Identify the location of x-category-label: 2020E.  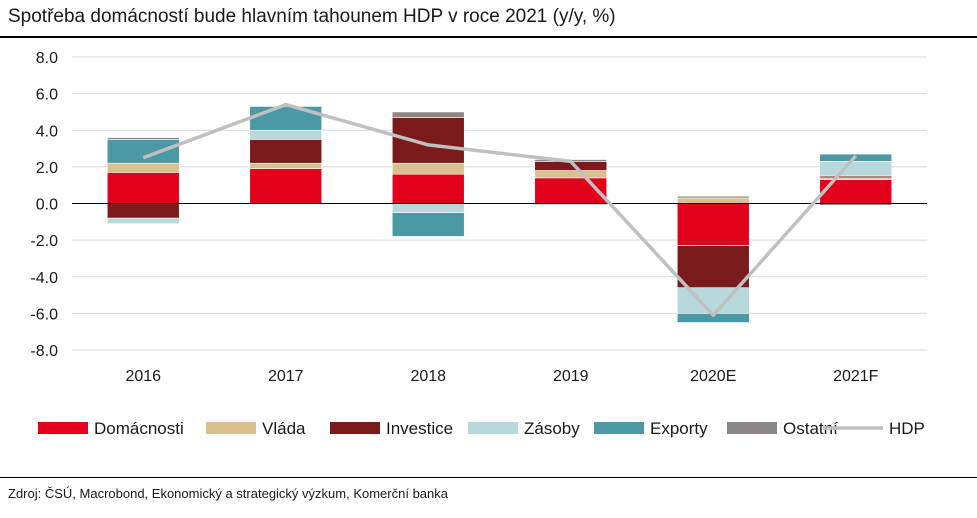
(713, 376).